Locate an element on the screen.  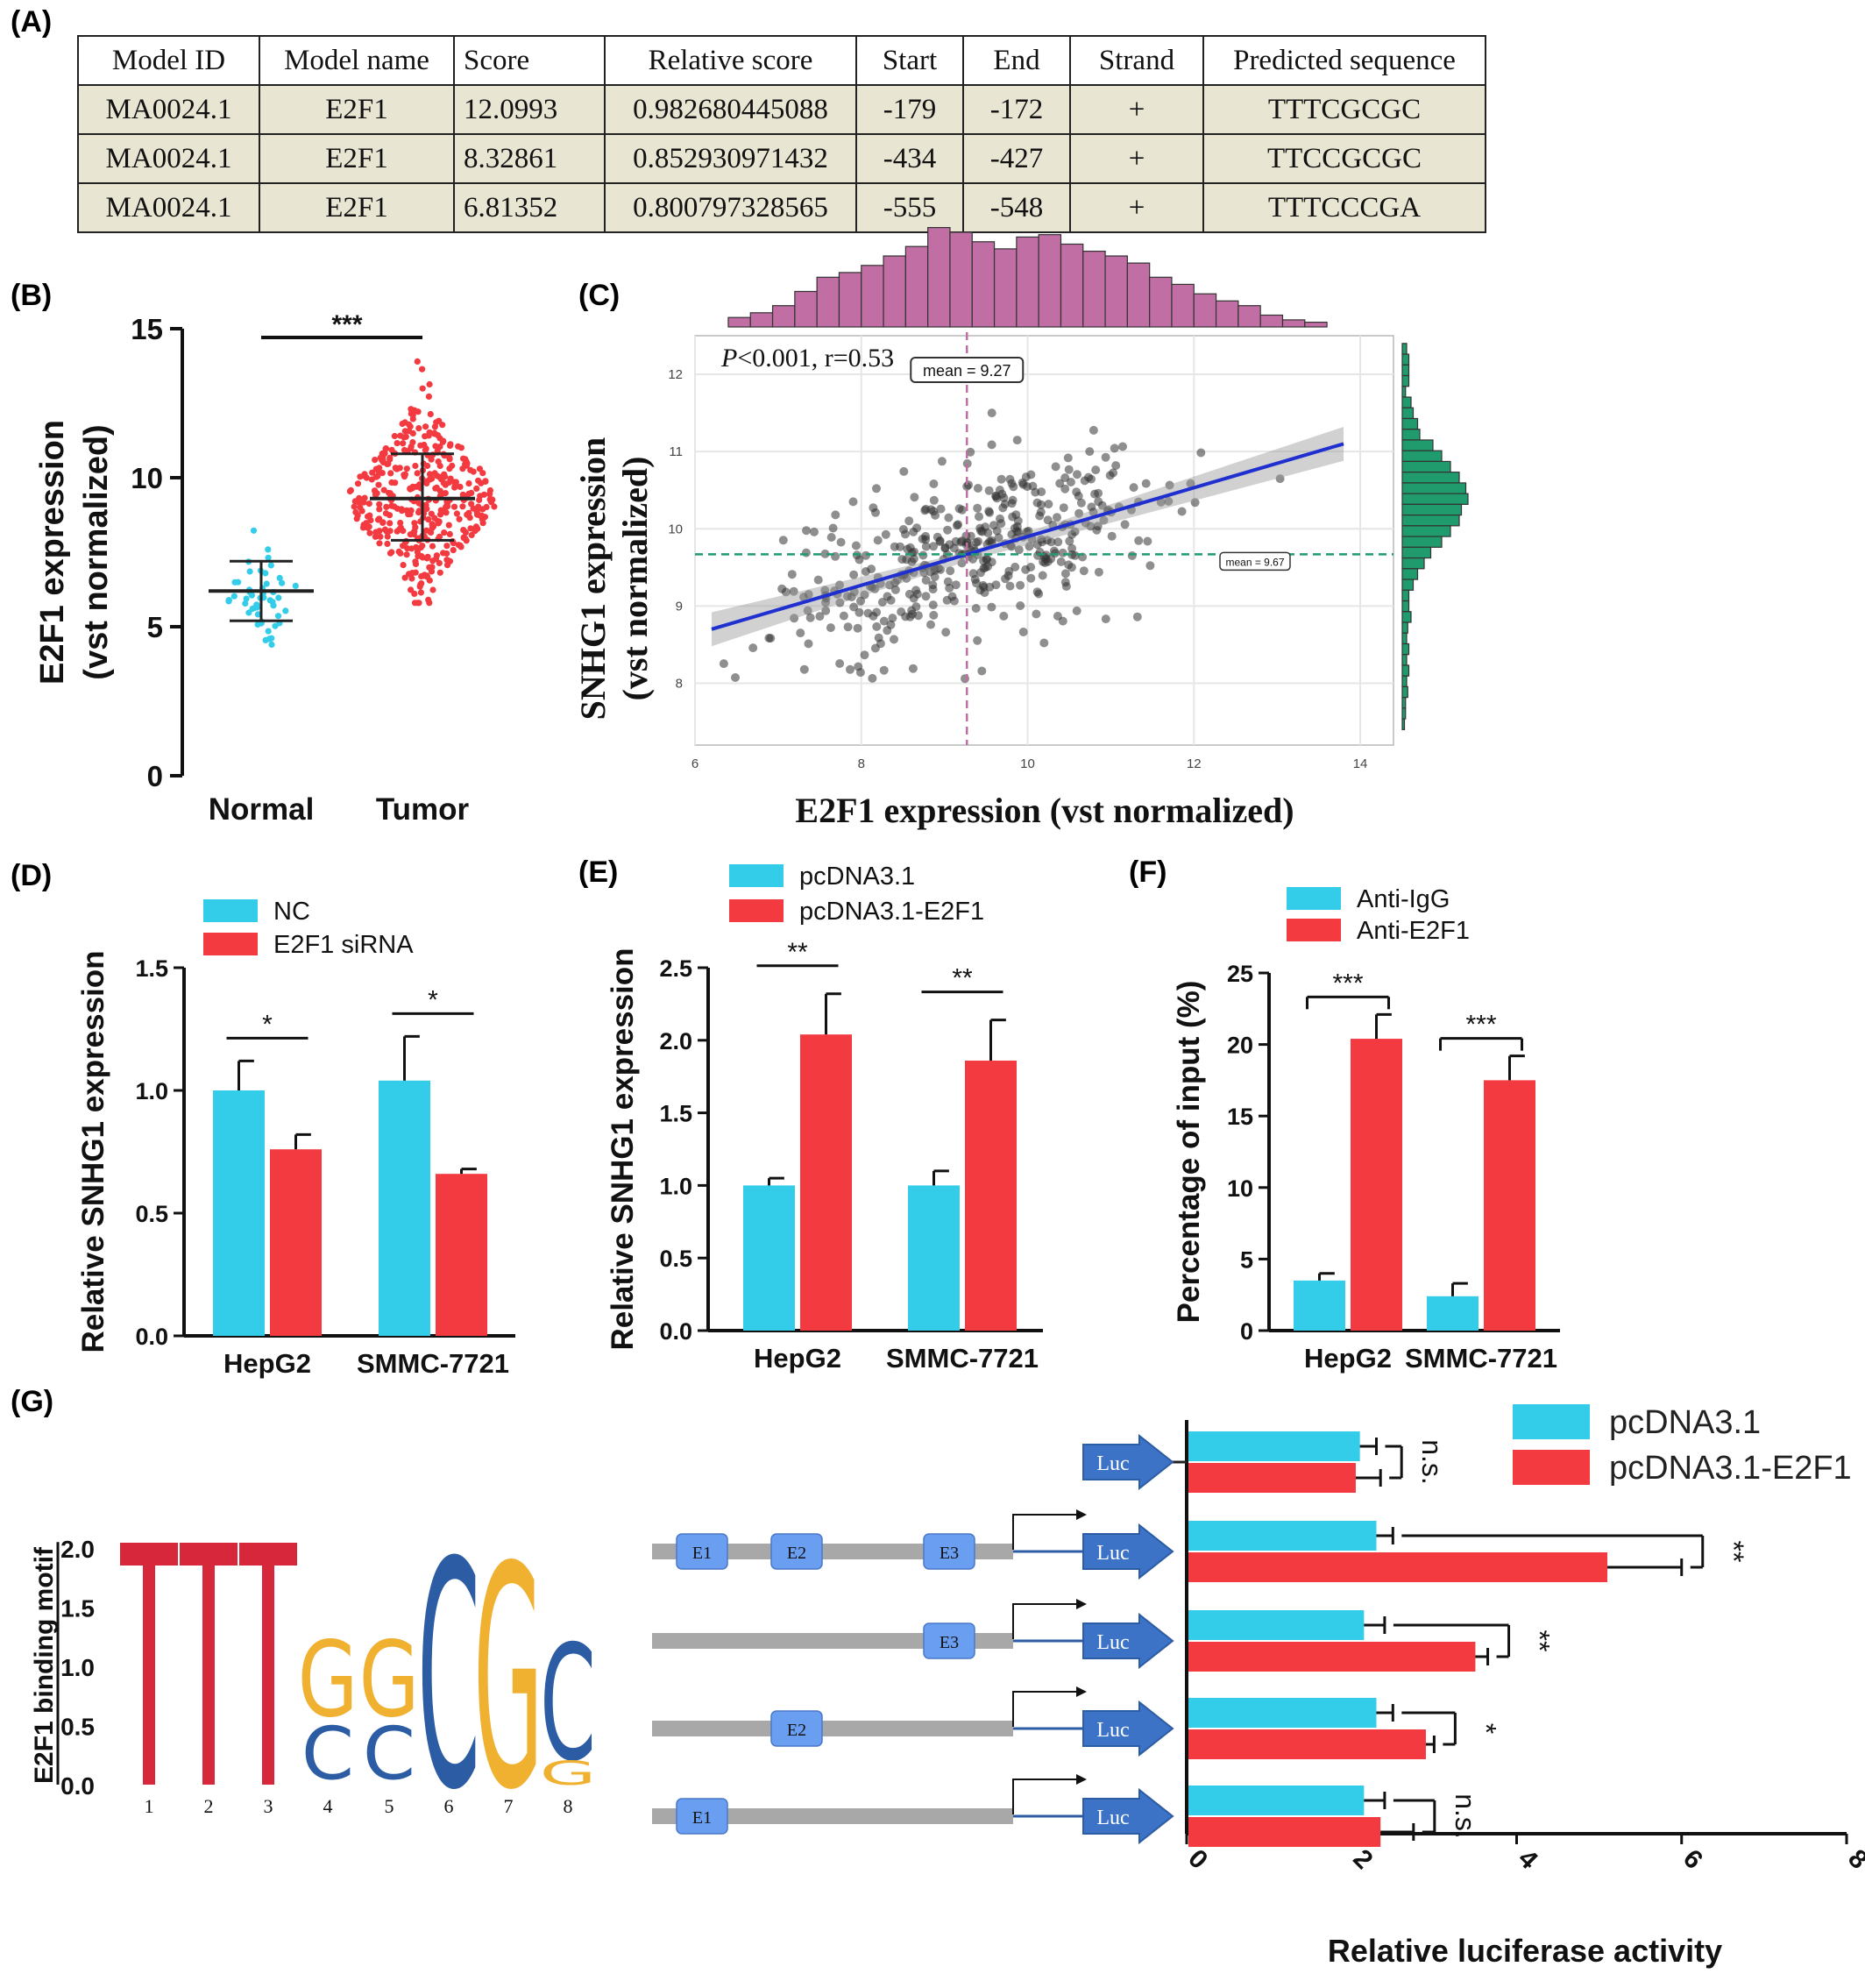
panel-label-g: (G) is located at coordinates (32, 1402).